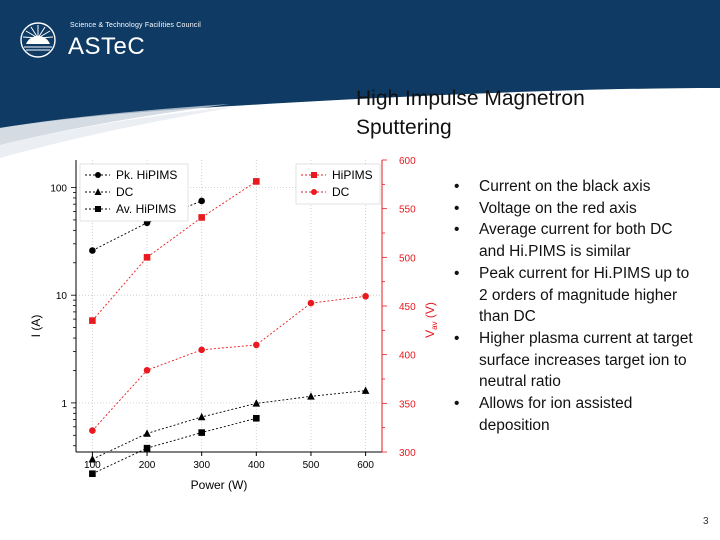 Image resolution: width=720 pixels, height=540 pixels. Describe the element at coordinates (38, 40) in the screenshot. I see `sun-logo-icon` at that location.